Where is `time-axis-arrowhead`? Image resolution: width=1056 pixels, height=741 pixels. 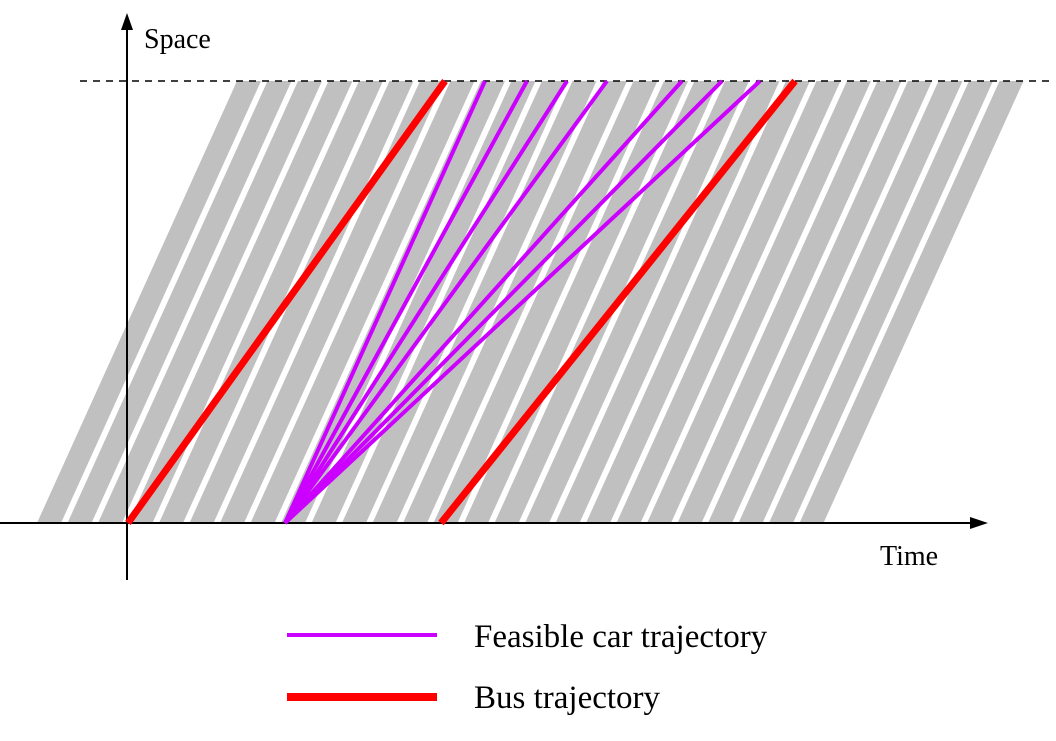 time-axis-arrowhead is located at coordinates (979, 523).